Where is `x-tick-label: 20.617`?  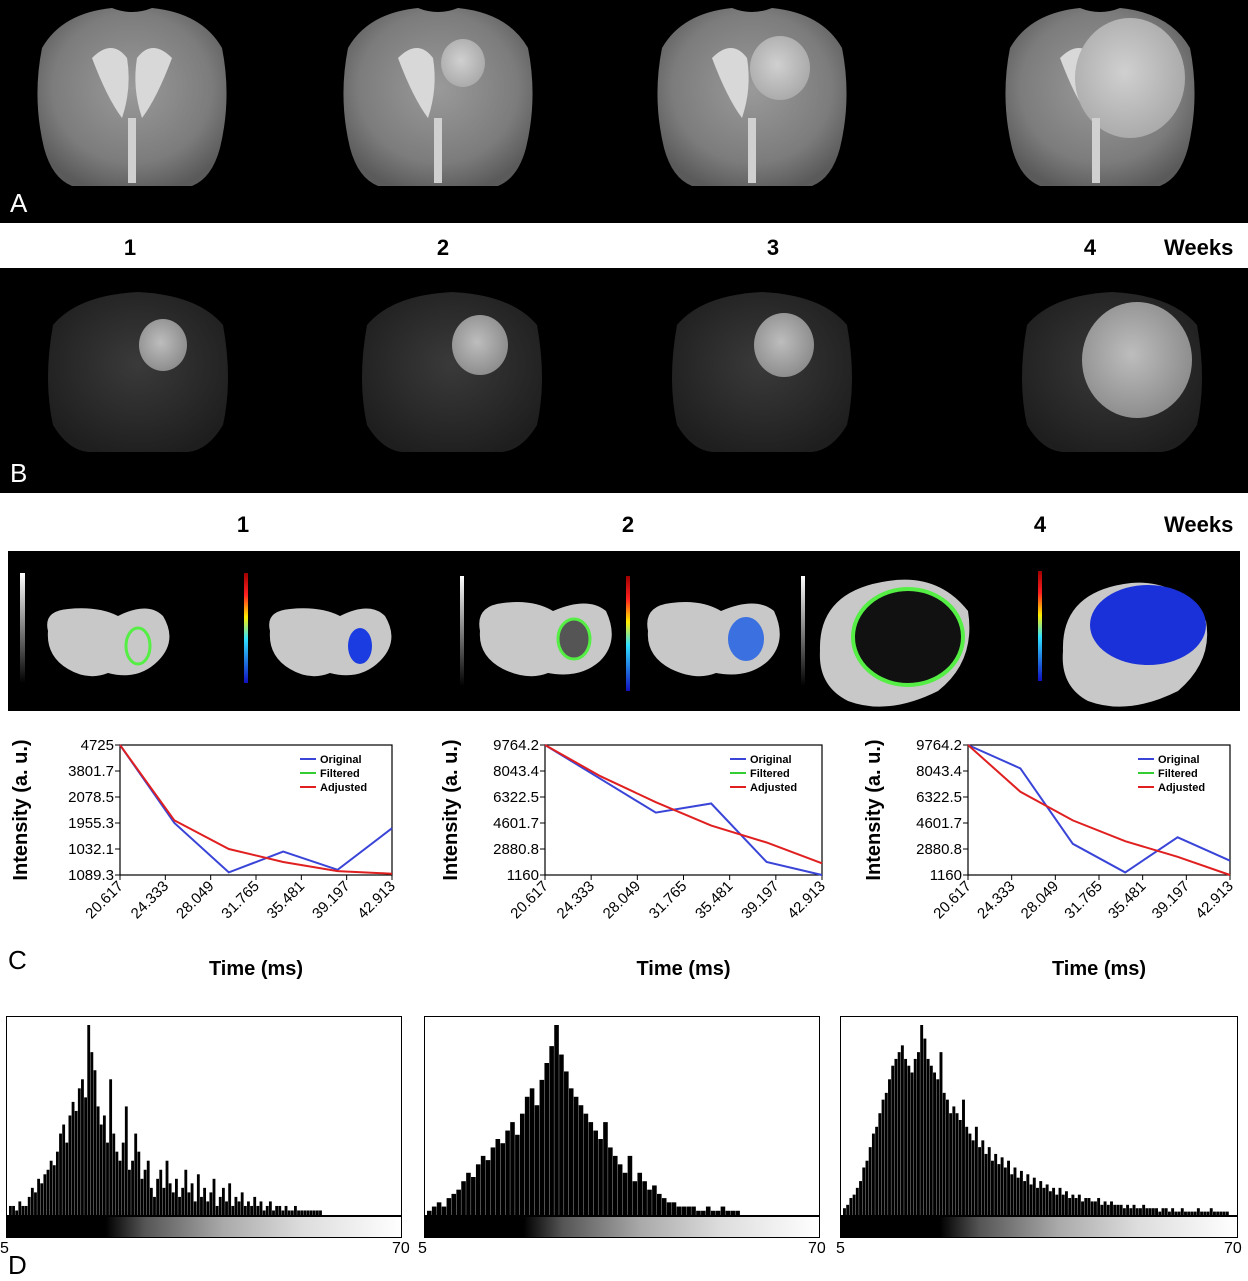 x-tick-label: 20.617 is located at coordinates (104, 900).